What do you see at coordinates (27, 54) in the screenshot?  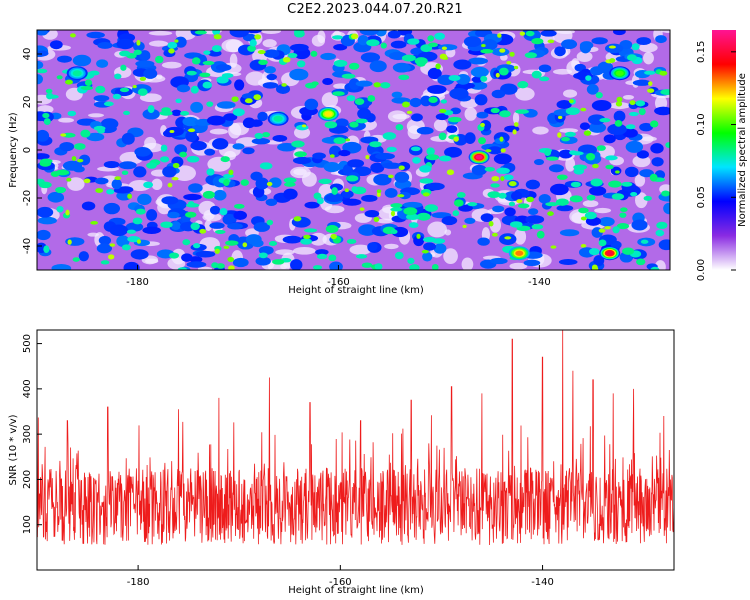 I see `spectrogram-y-tick-label: 40` at bounding box center [27, 54].